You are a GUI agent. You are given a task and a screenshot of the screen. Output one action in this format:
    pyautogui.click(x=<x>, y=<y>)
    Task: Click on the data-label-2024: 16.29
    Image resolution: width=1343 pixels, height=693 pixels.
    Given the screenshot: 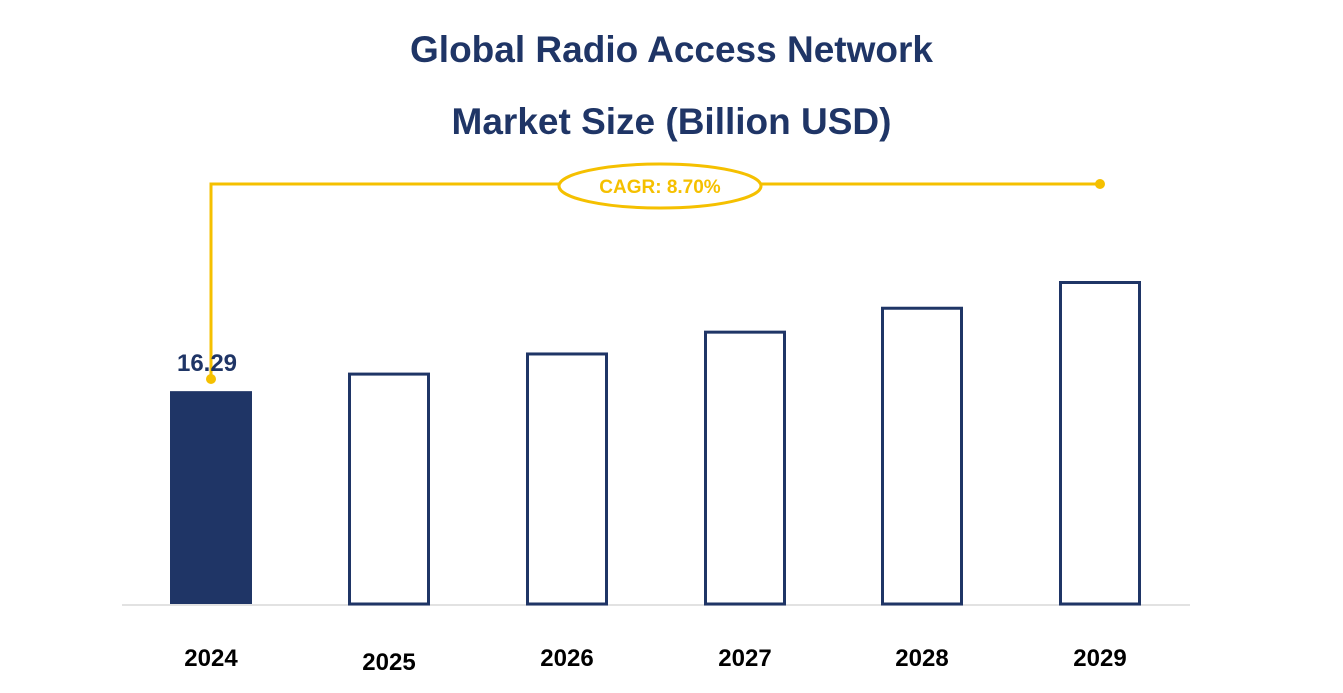 What is the action you would take?
    pyautogui.click(x=207, y=363)
    